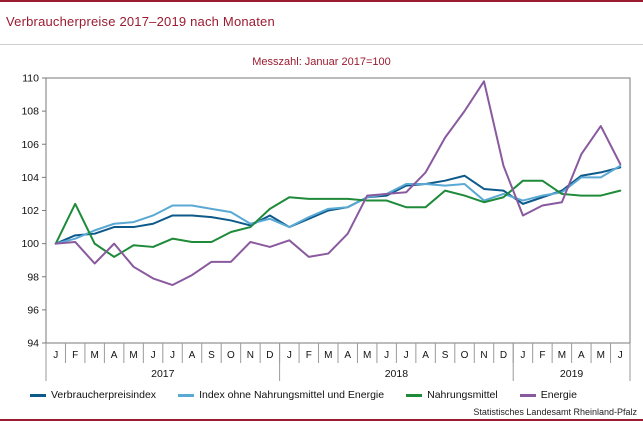 Image resolution: width=643 pixels, height=421 pixels. What do you see at coordinates (231, 355) in the screenshot?
I see `x-tick-label-9: O` at bounding box center [231, 355].